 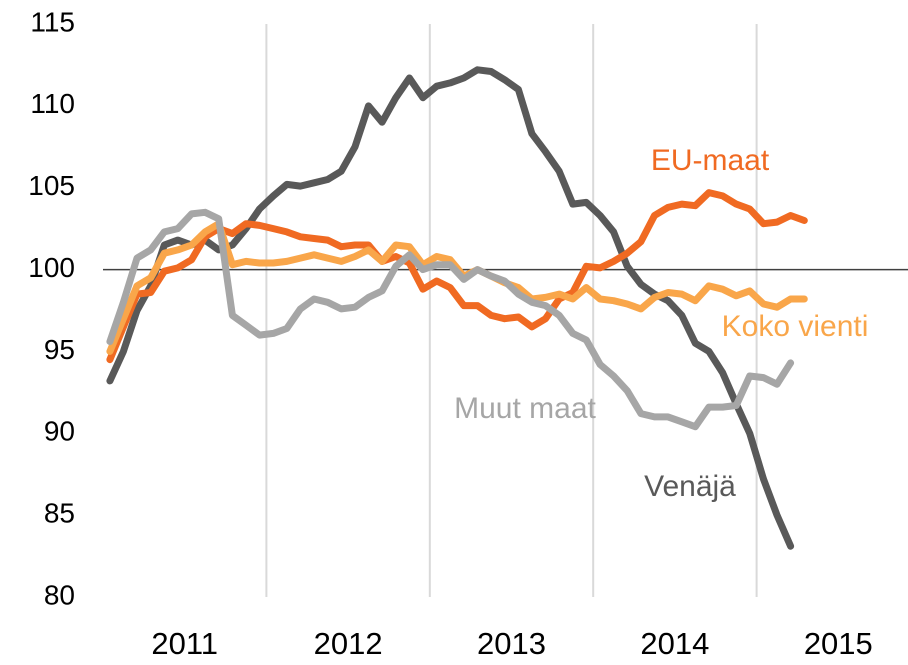 I want to click on y-tick-label: 80, so click(x=59, y=594).